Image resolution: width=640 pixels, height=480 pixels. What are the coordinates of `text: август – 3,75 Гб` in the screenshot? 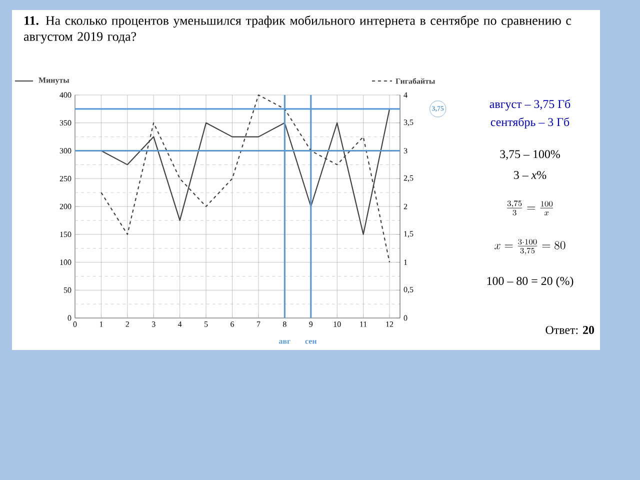 It's located at (530, 105).